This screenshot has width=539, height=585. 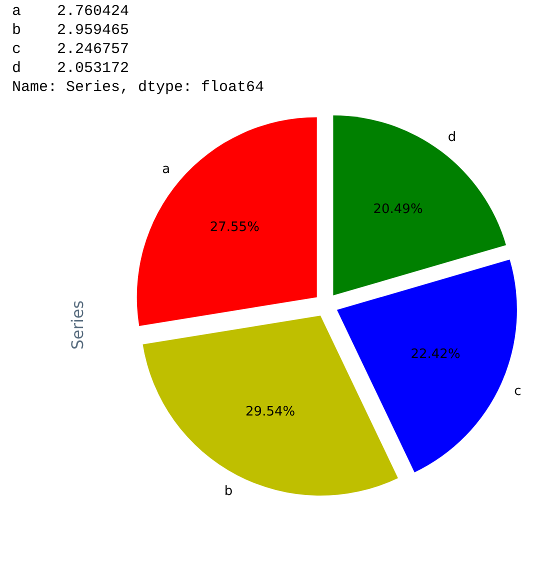 What do you see at coordinates (139, 87) in the screenshot?
I see `text: Name: Series, dtype: float64` at bounding box center [139, 87].